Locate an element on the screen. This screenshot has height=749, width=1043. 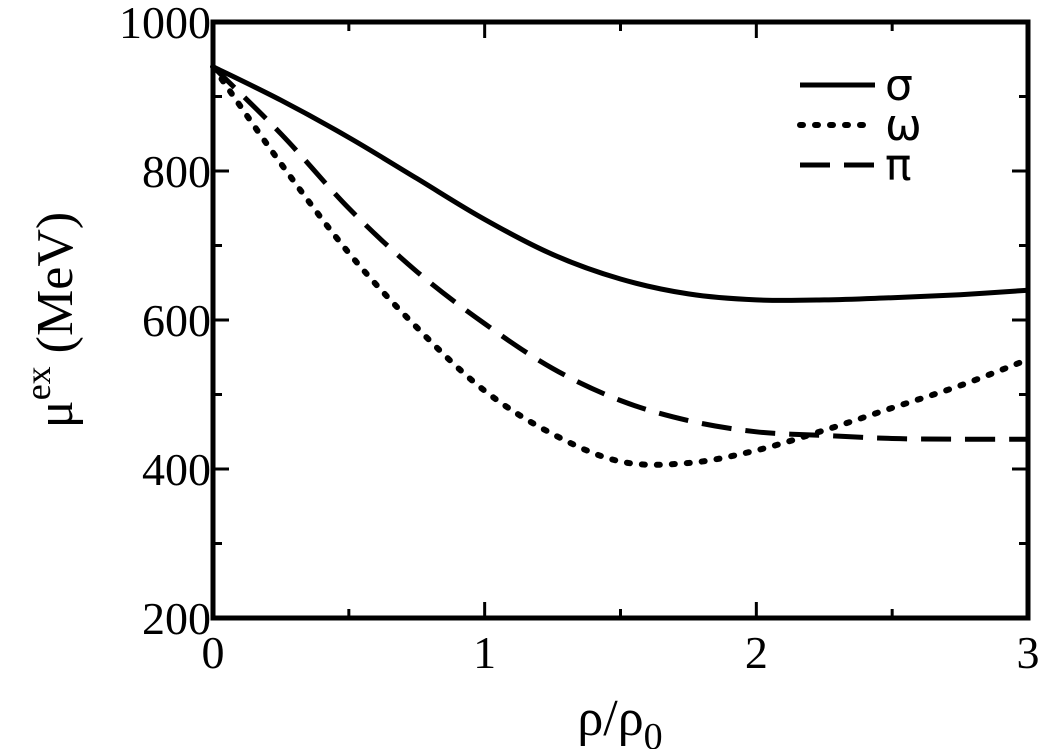
legend: σωπ is located at coordinates (859, 125).